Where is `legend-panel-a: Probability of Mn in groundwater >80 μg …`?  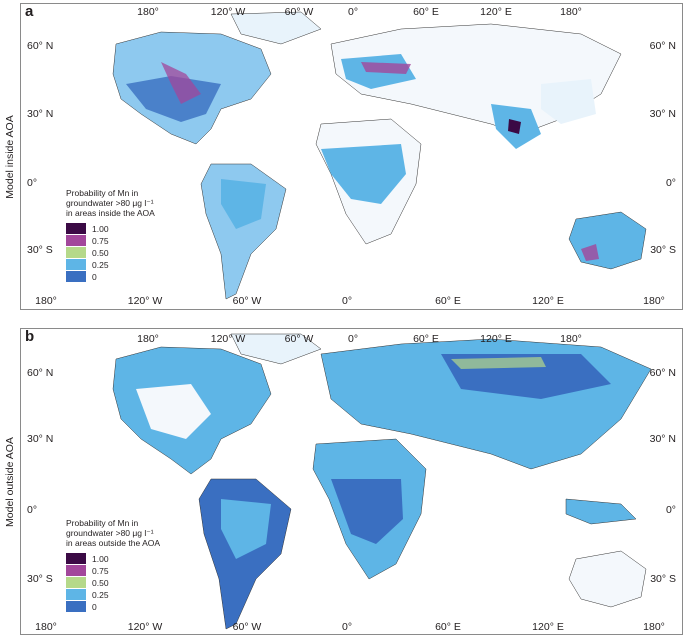 legend-panel-a: Probability of Mn in groundwater >80 μg … is located at coordinates (110, 235).